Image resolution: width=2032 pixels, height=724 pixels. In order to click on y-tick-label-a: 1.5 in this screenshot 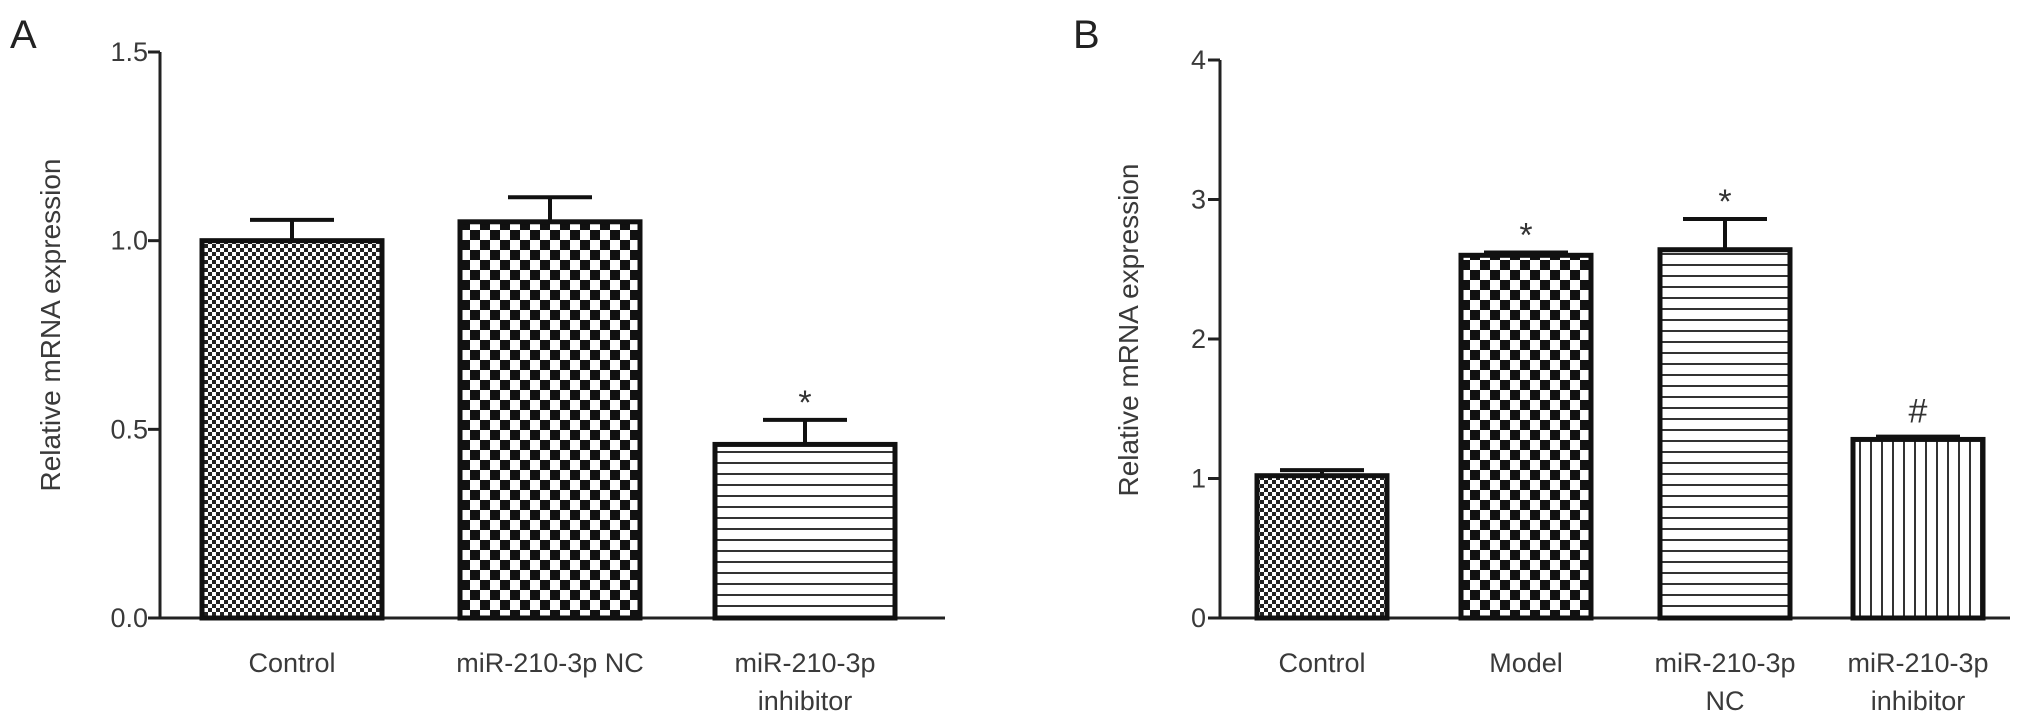, I will do `click(129, 52)`.